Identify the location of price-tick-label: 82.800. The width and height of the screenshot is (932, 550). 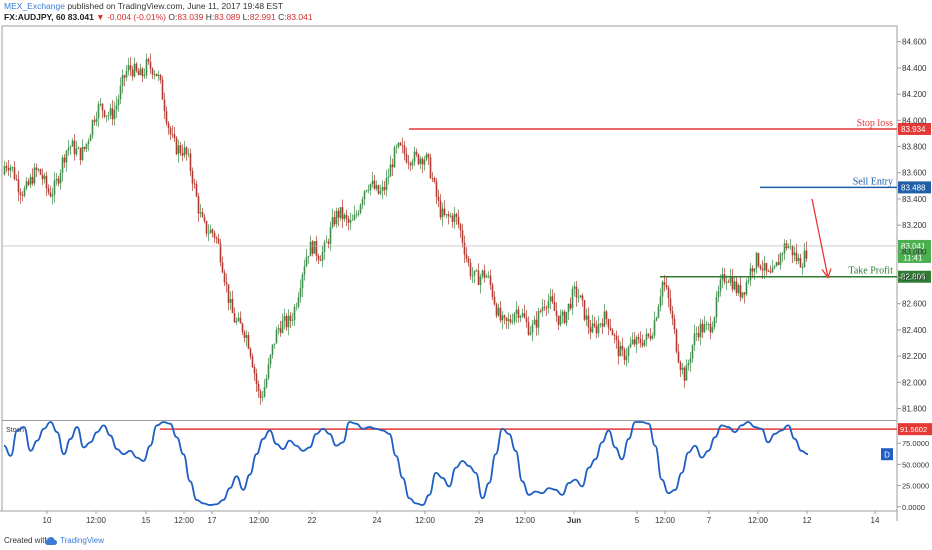
(914, 278).